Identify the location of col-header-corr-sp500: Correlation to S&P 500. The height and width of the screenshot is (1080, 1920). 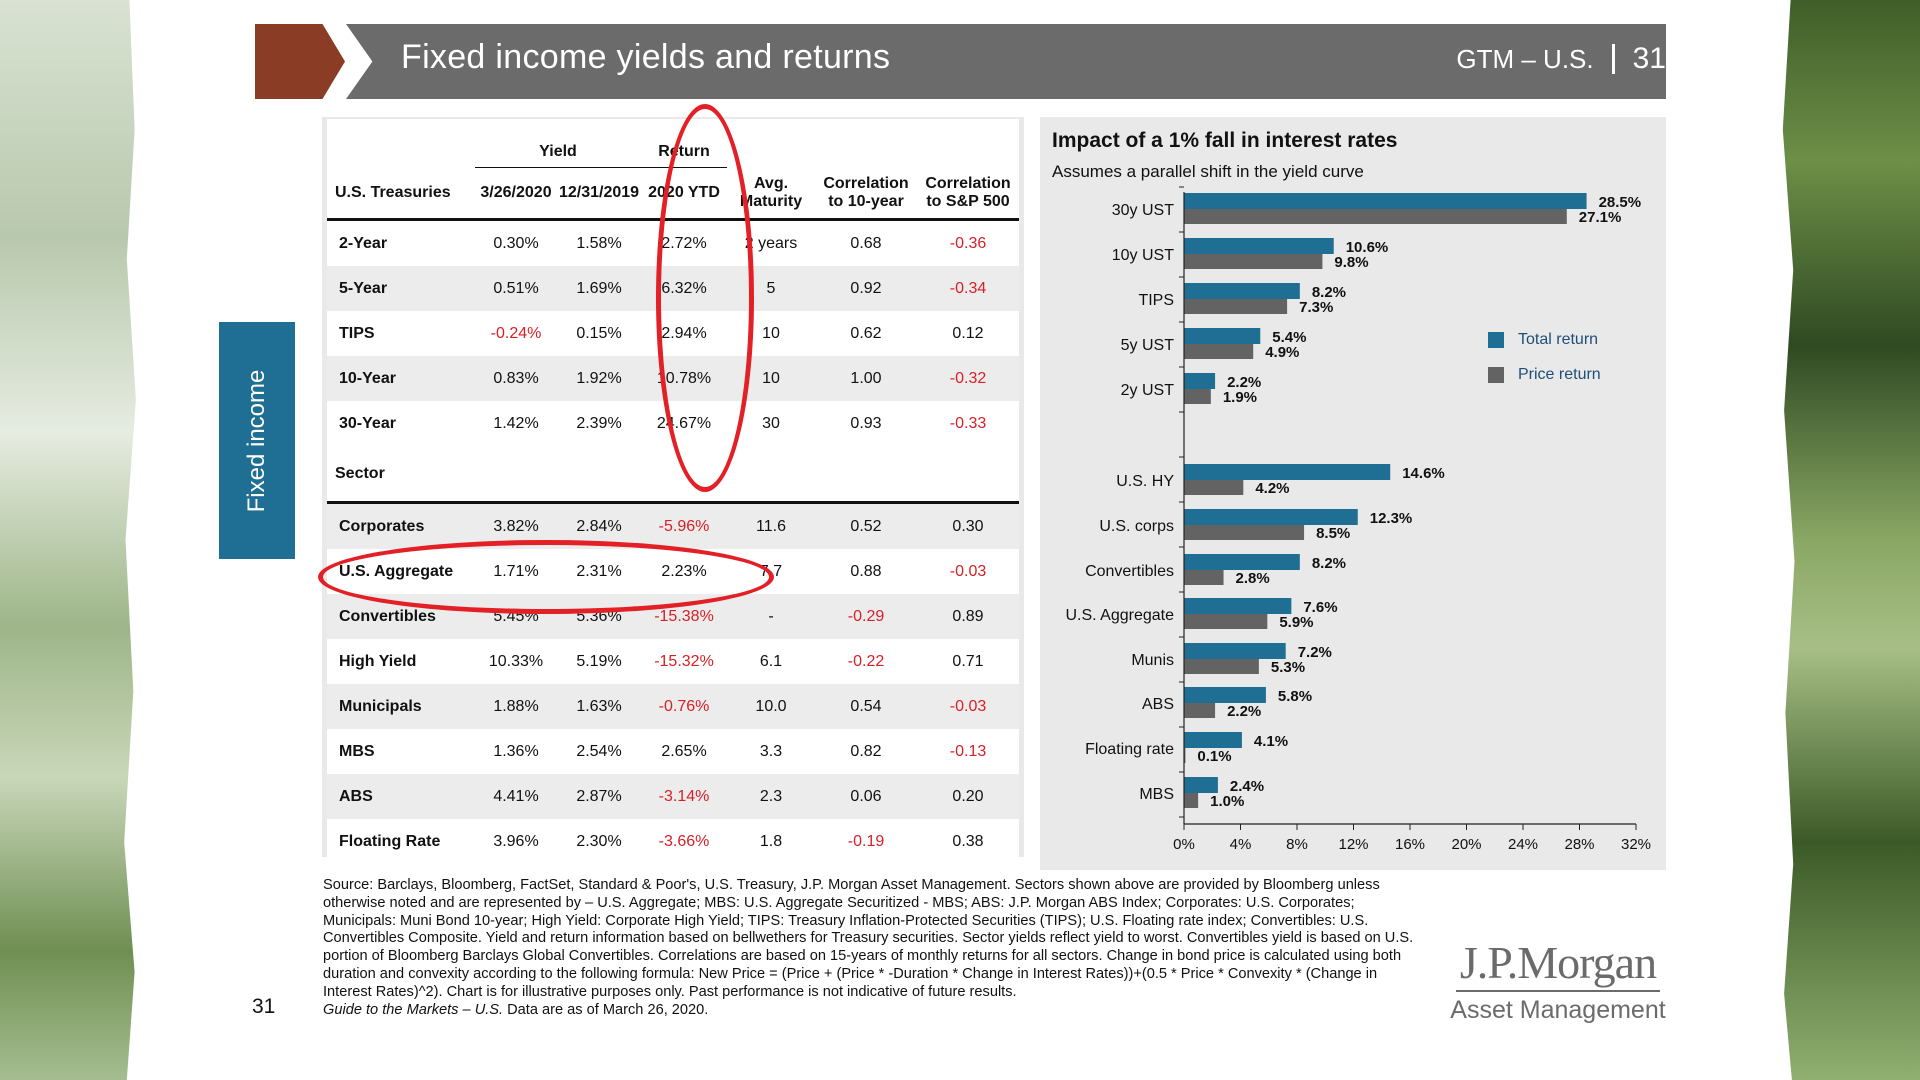
(968, 193).